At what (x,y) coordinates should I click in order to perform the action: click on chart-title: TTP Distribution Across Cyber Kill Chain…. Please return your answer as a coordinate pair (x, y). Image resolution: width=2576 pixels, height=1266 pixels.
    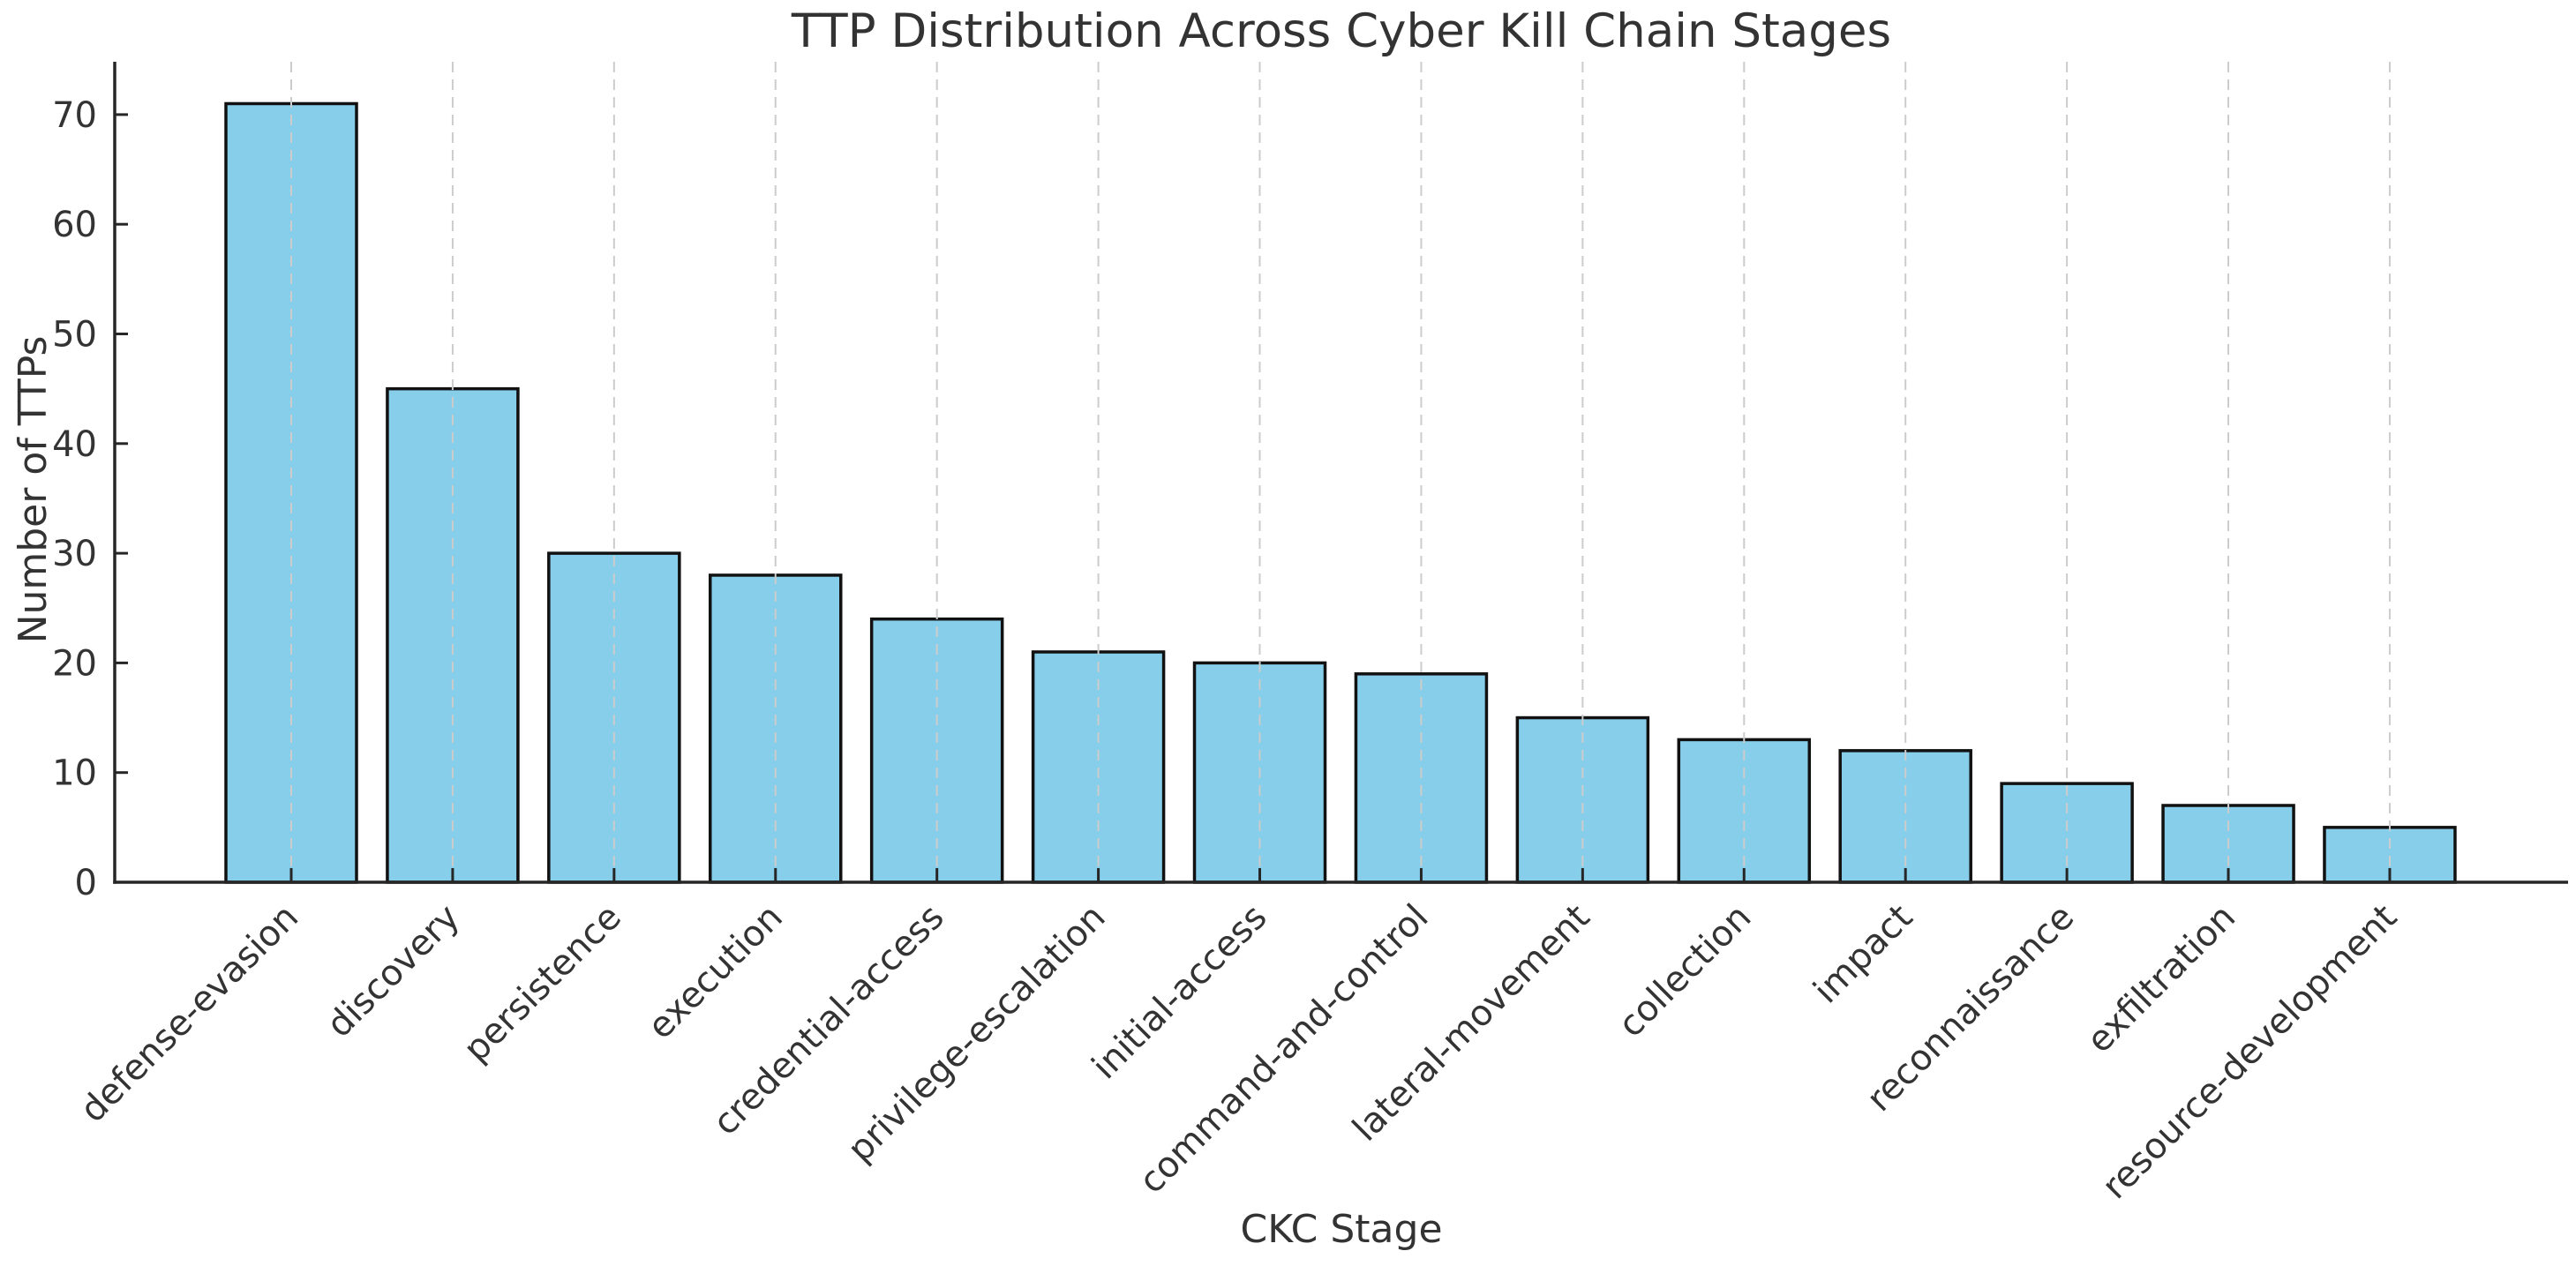
    Looking at the image, I should click on (1341, 31).